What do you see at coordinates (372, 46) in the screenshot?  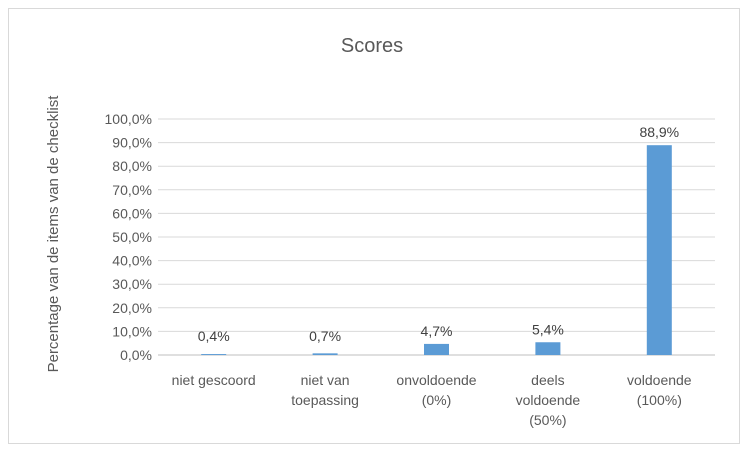 I see `chart-title: Scores` at bounding box center [372, 46].